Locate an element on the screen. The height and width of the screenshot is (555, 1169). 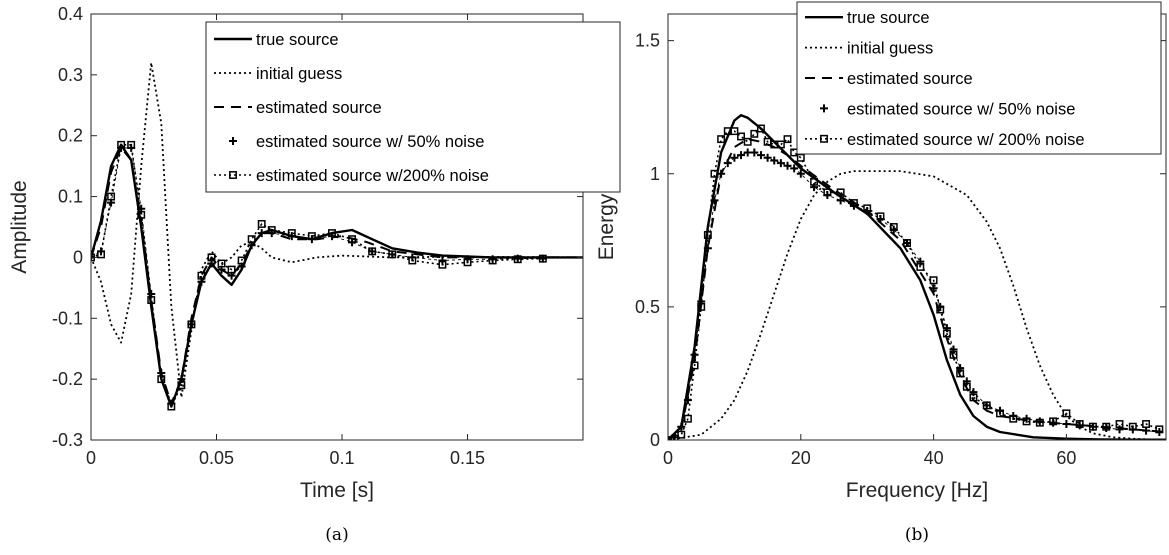
x-tick-label: 0.1 is located at coordinates (342, 458).